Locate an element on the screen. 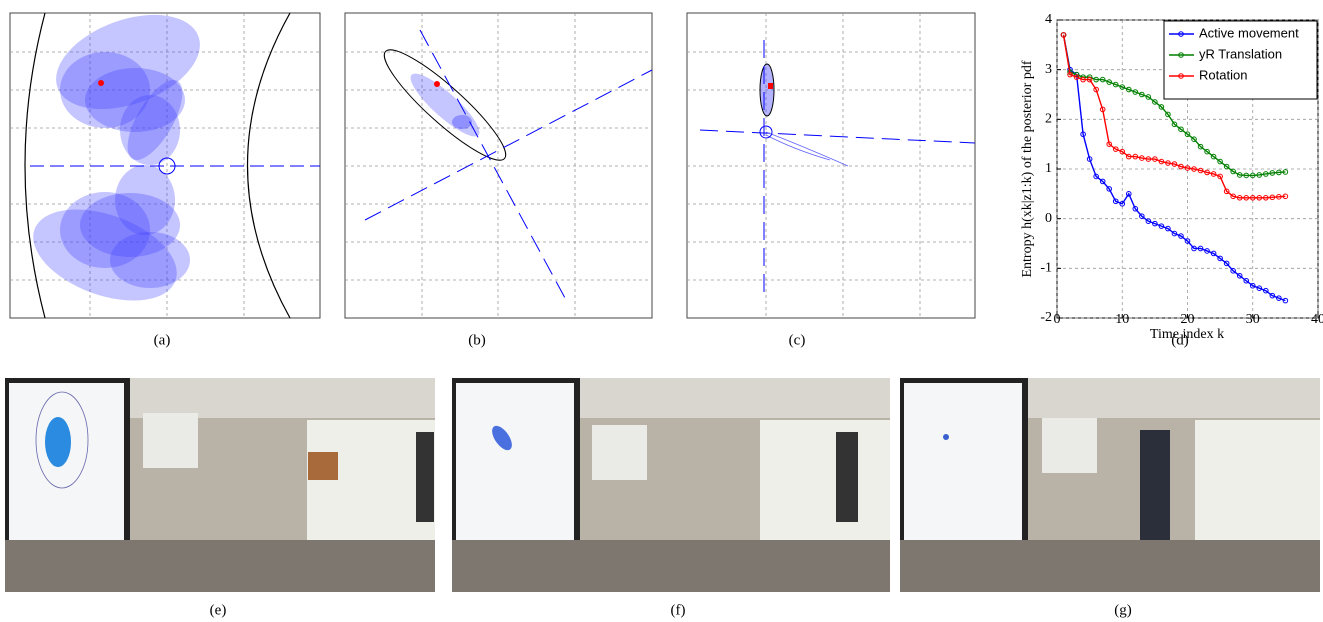 The image size is (1323, 622). caption: (f) is located at coordinates (678, 610).